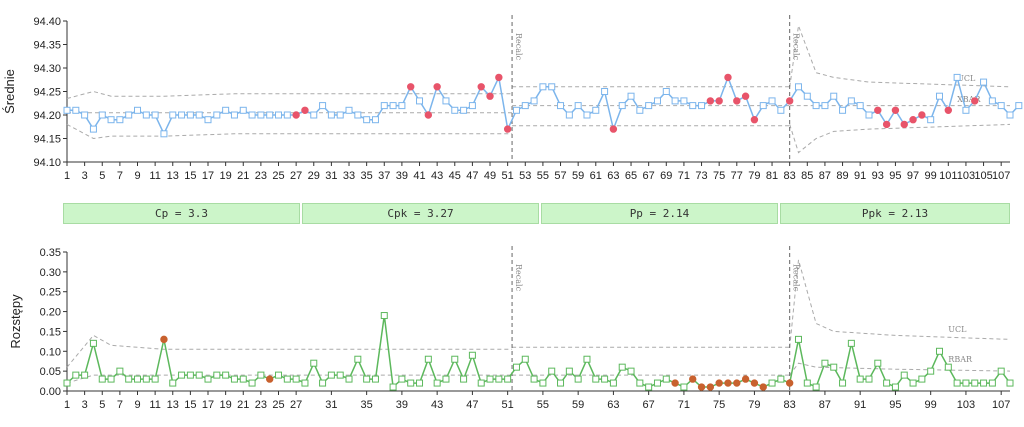 This screenshot has width=1024, height=427. What do you see at coordinates (455, 176) in the screenshot?
I see `x-tick-label: 45` at bounding box center [455, 176].